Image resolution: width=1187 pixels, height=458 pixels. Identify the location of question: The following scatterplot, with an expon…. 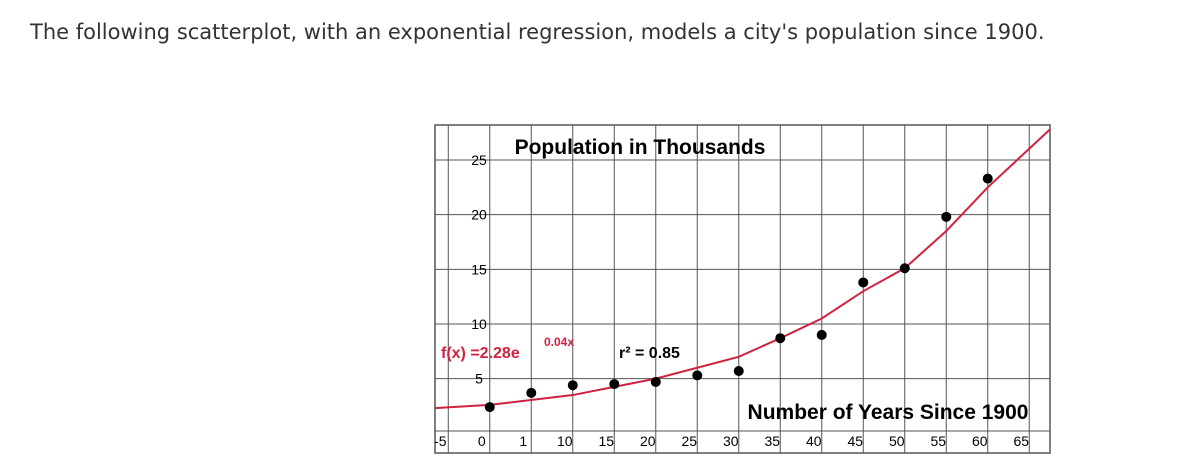
(537, 32).